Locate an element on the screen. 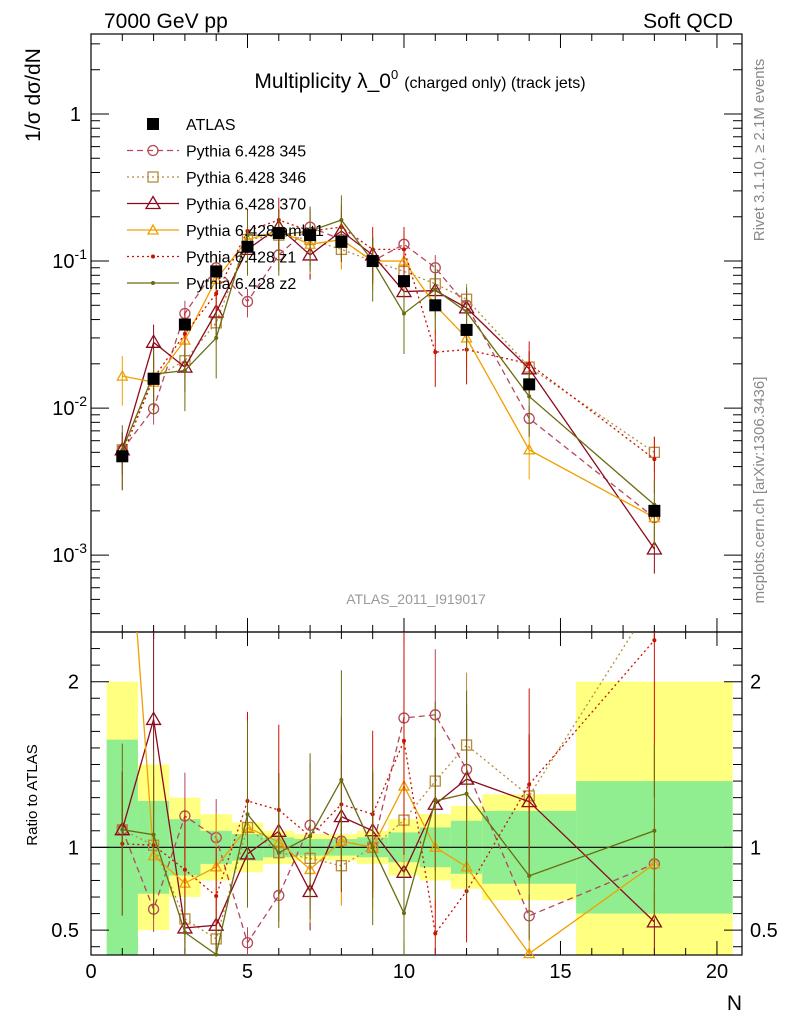 The width and height of the screenshot is (786, 1024). x-tick-label: 15 is located at coordinates (560, 972).